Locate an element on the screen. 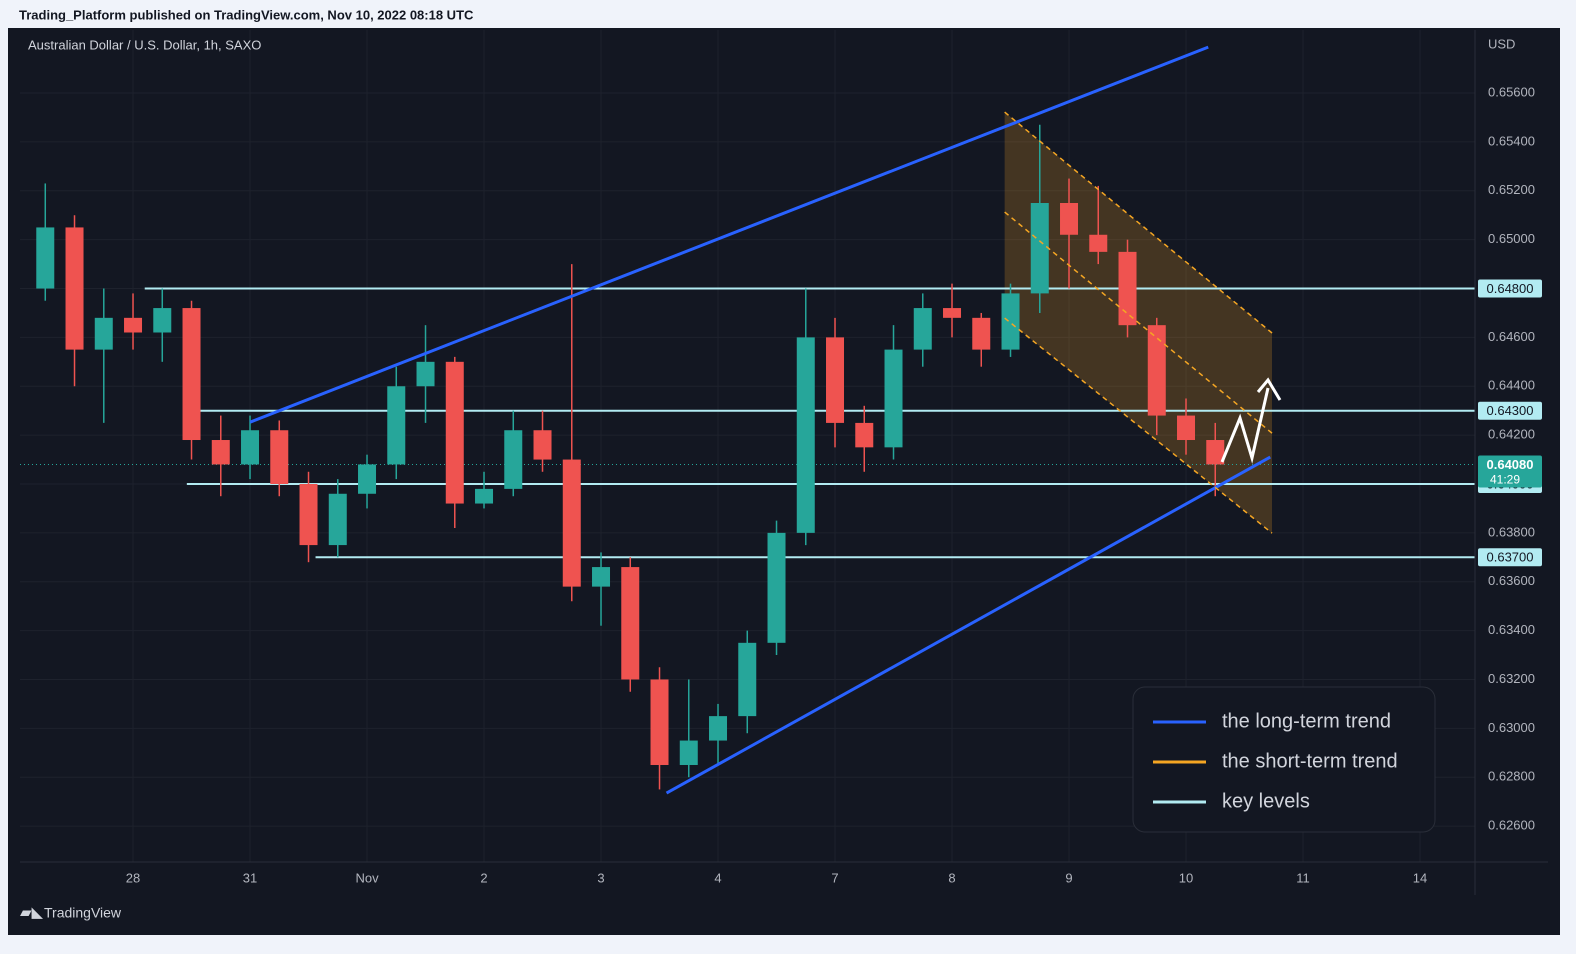 This screenshot has height=954, width=1576. y-tick-label: 0.63400 is located at coordinates (1511, 629).